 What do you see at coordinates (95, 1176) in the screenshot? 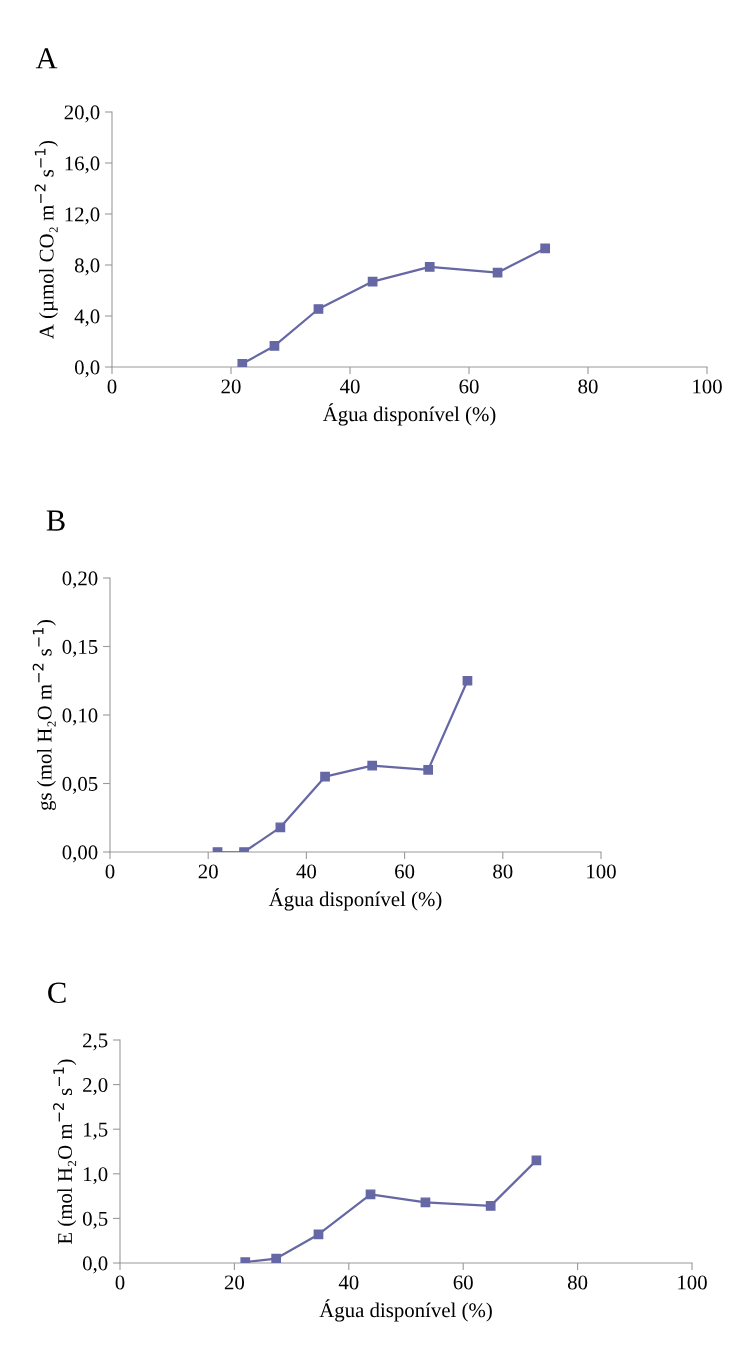
I see `y-tick-label: 1,0` at bounding box center [95, 1176].